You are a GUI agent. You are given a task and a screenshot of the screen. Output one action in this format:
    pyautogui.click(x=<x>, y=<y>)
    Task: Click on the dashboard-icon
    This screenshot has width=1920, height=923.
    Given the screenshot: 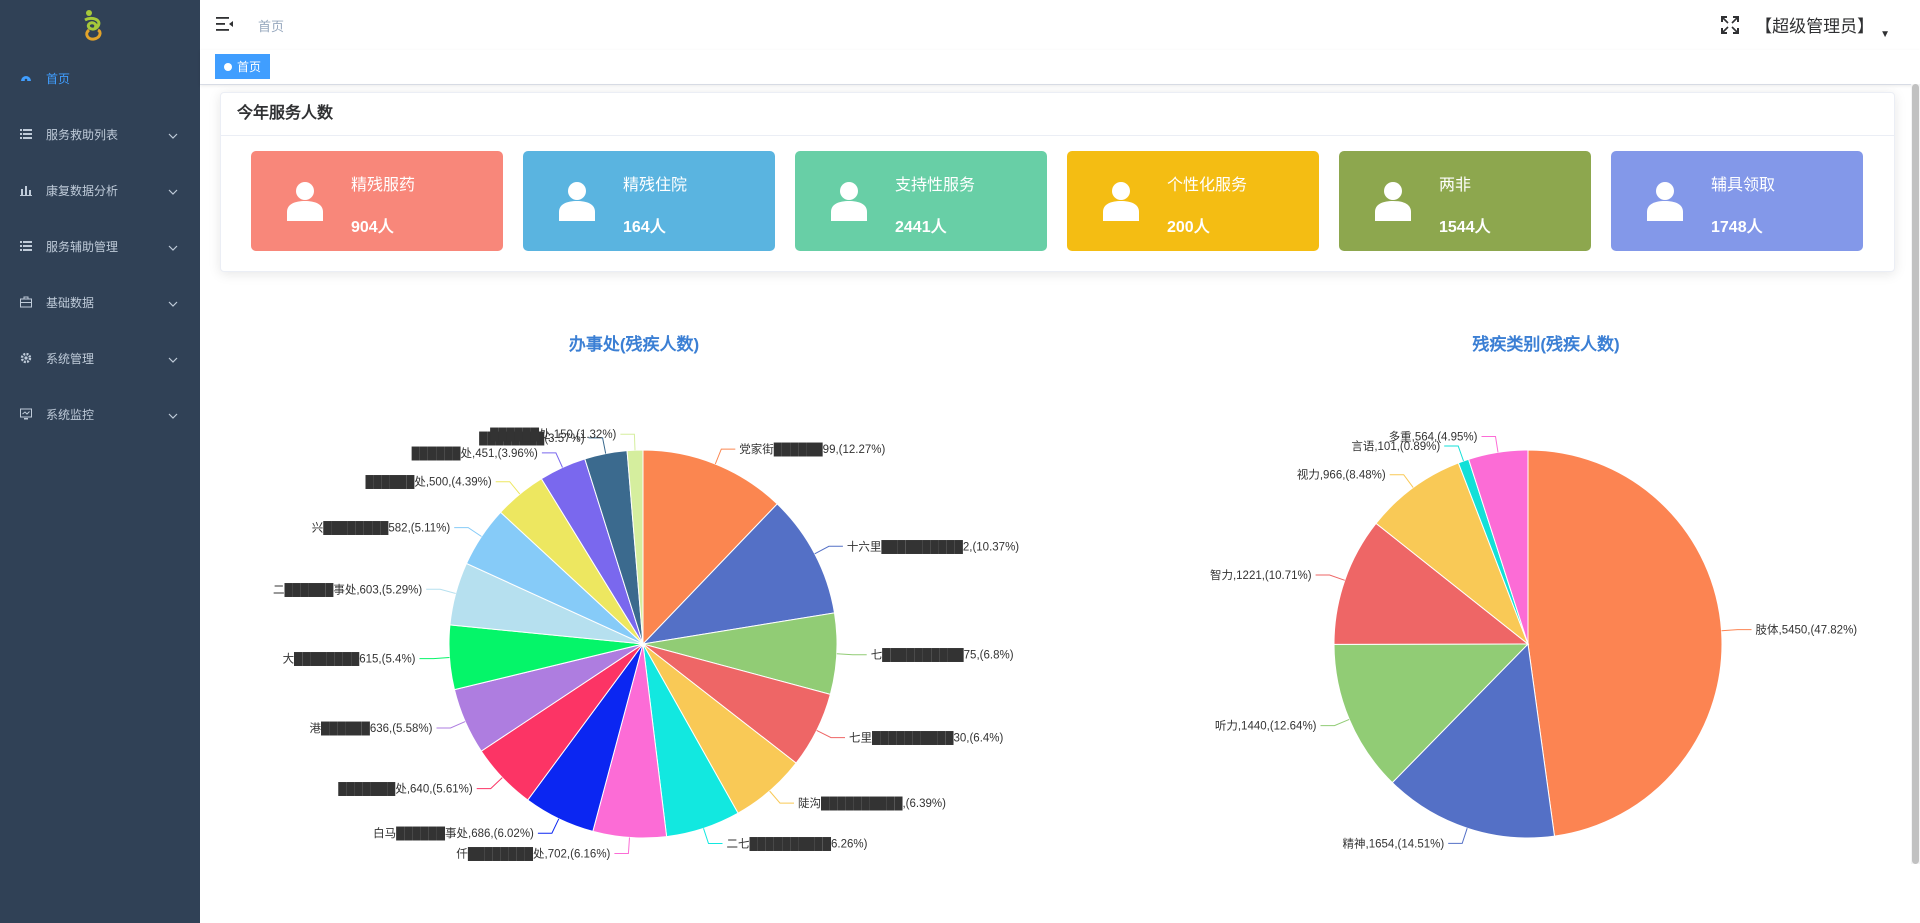 What is the action you would take?
    pyautogui.click(x=26, y=78)
    